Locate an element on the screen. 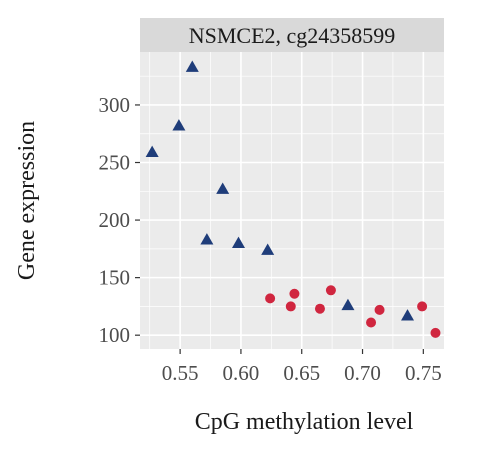 The height and width of the screenshot is (452, 480). y-tick-label: 300 is located at coordinates (115, 105).